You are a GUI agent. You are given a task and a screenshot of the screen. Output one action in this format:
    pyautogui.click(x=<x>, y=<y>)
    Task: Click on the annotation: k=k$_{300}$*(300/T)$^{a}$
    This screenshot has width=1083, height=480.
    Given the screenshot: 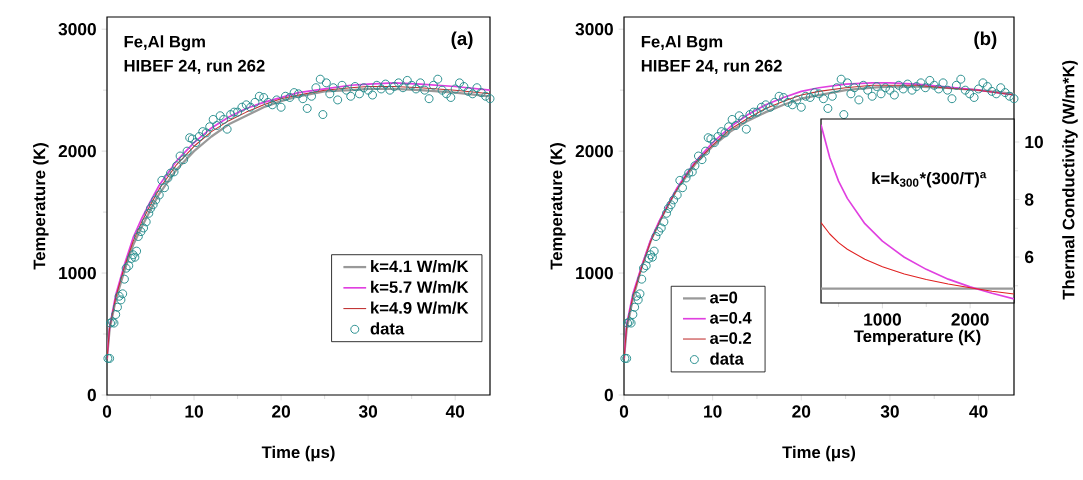 What is the action you would take?
    pyautogui.click(x=929, y=179)
    